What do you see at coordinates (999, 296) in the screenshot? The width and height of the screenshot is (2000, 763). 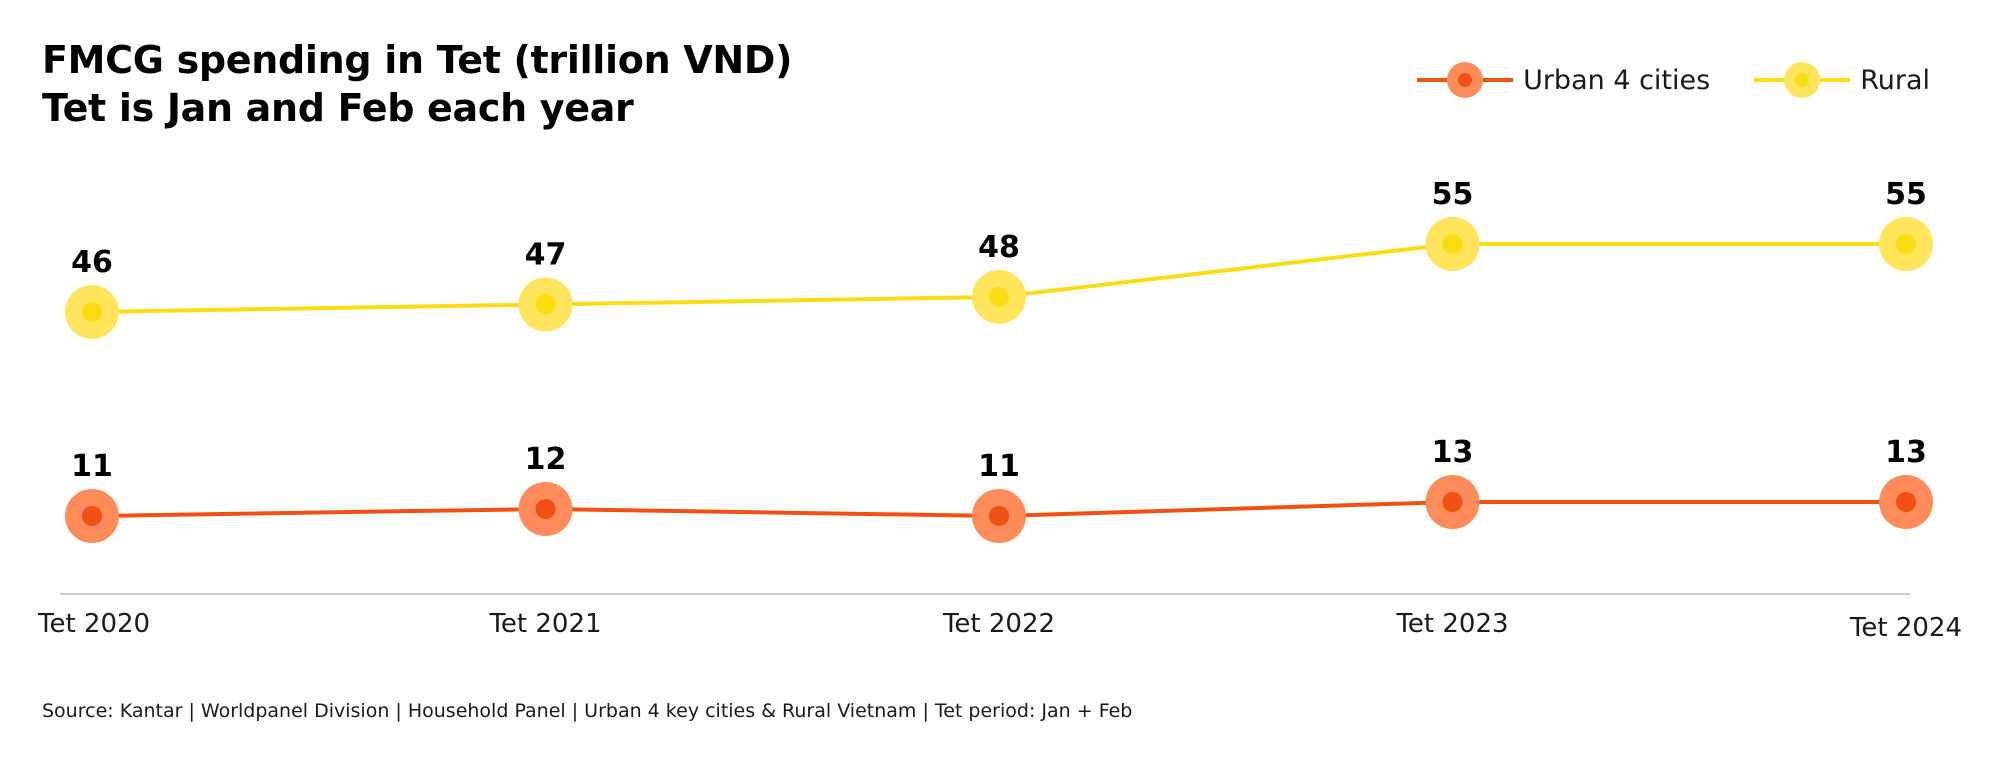 I see `marker-rural-tet-2022` at bounding box center [999, 296].